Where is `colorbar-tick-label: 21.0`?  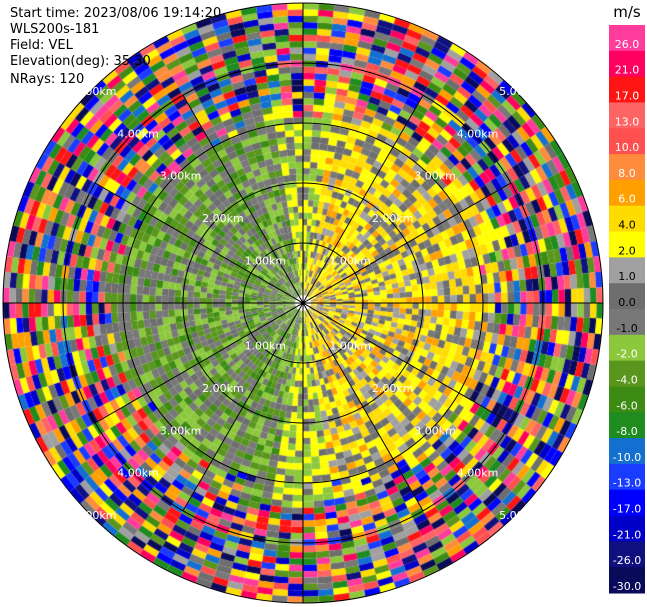 colorbar-tick-label: 21.0 is located at coordinates (627, 70).